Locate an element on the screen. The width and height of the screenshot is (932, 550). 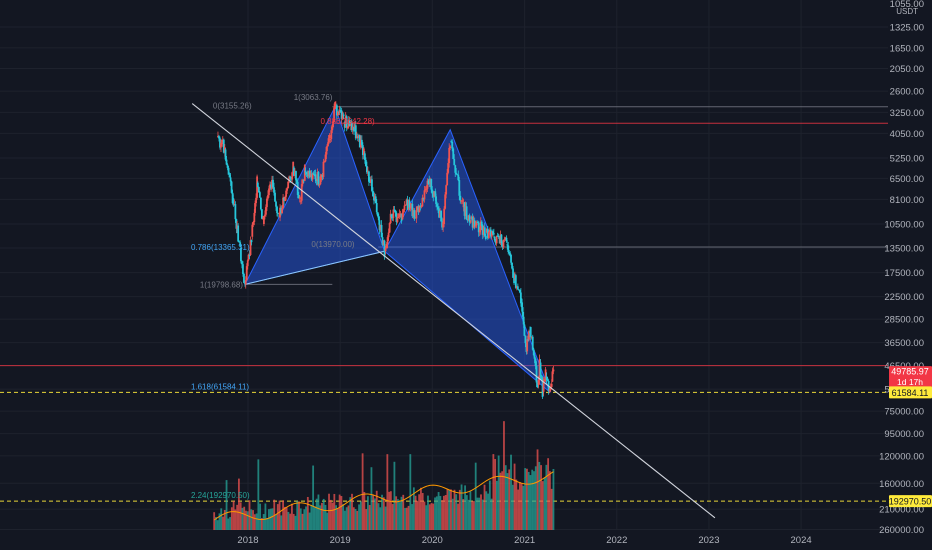
y-tick-label: 160000.00 is located at coordinates (901, 484).